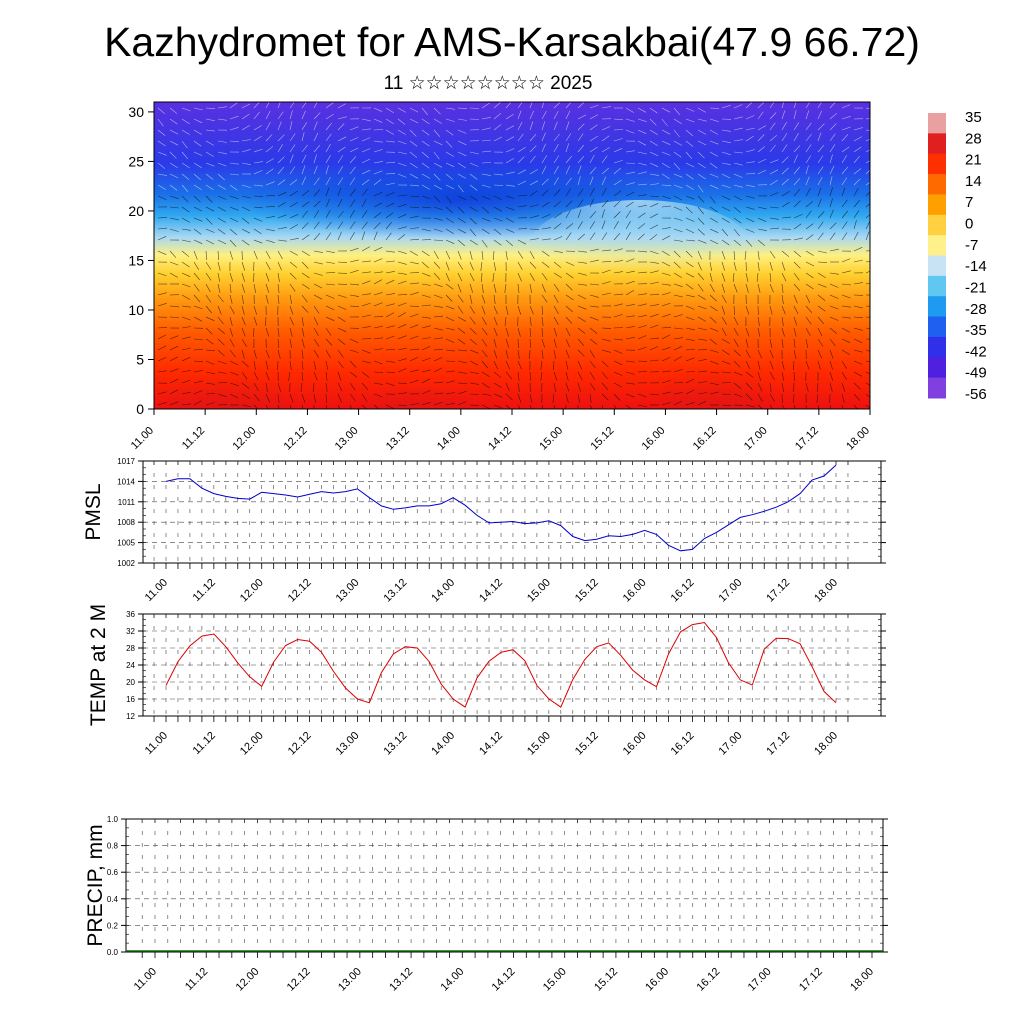 The image size is (1024, 1024). What do you see at coordinates (602, 439) in the screenshot?
I see `x-tick-label: 15.12` at bounding box center [602, 439].